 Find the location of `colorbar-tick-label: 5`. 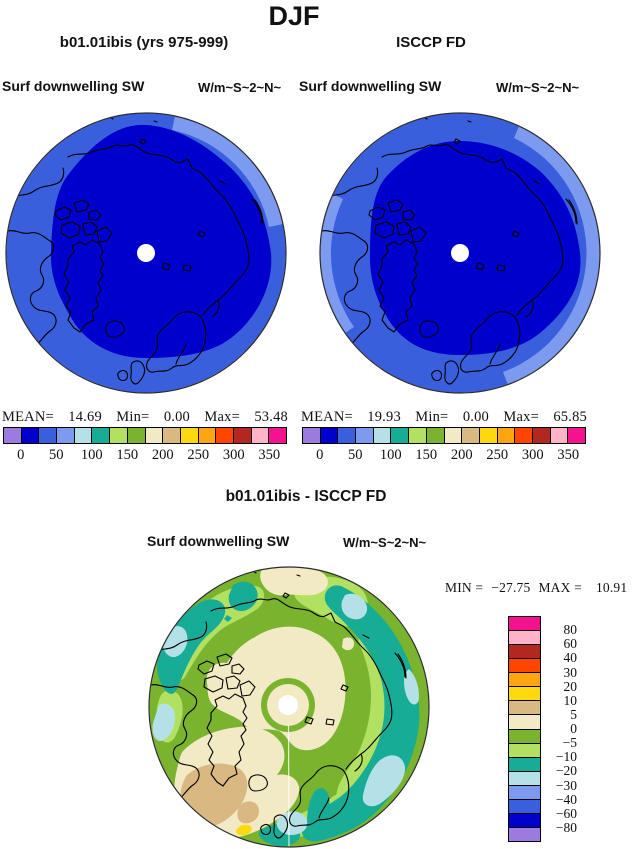

colorbar-tick-label: 5 is located at coordinates (573, 714).